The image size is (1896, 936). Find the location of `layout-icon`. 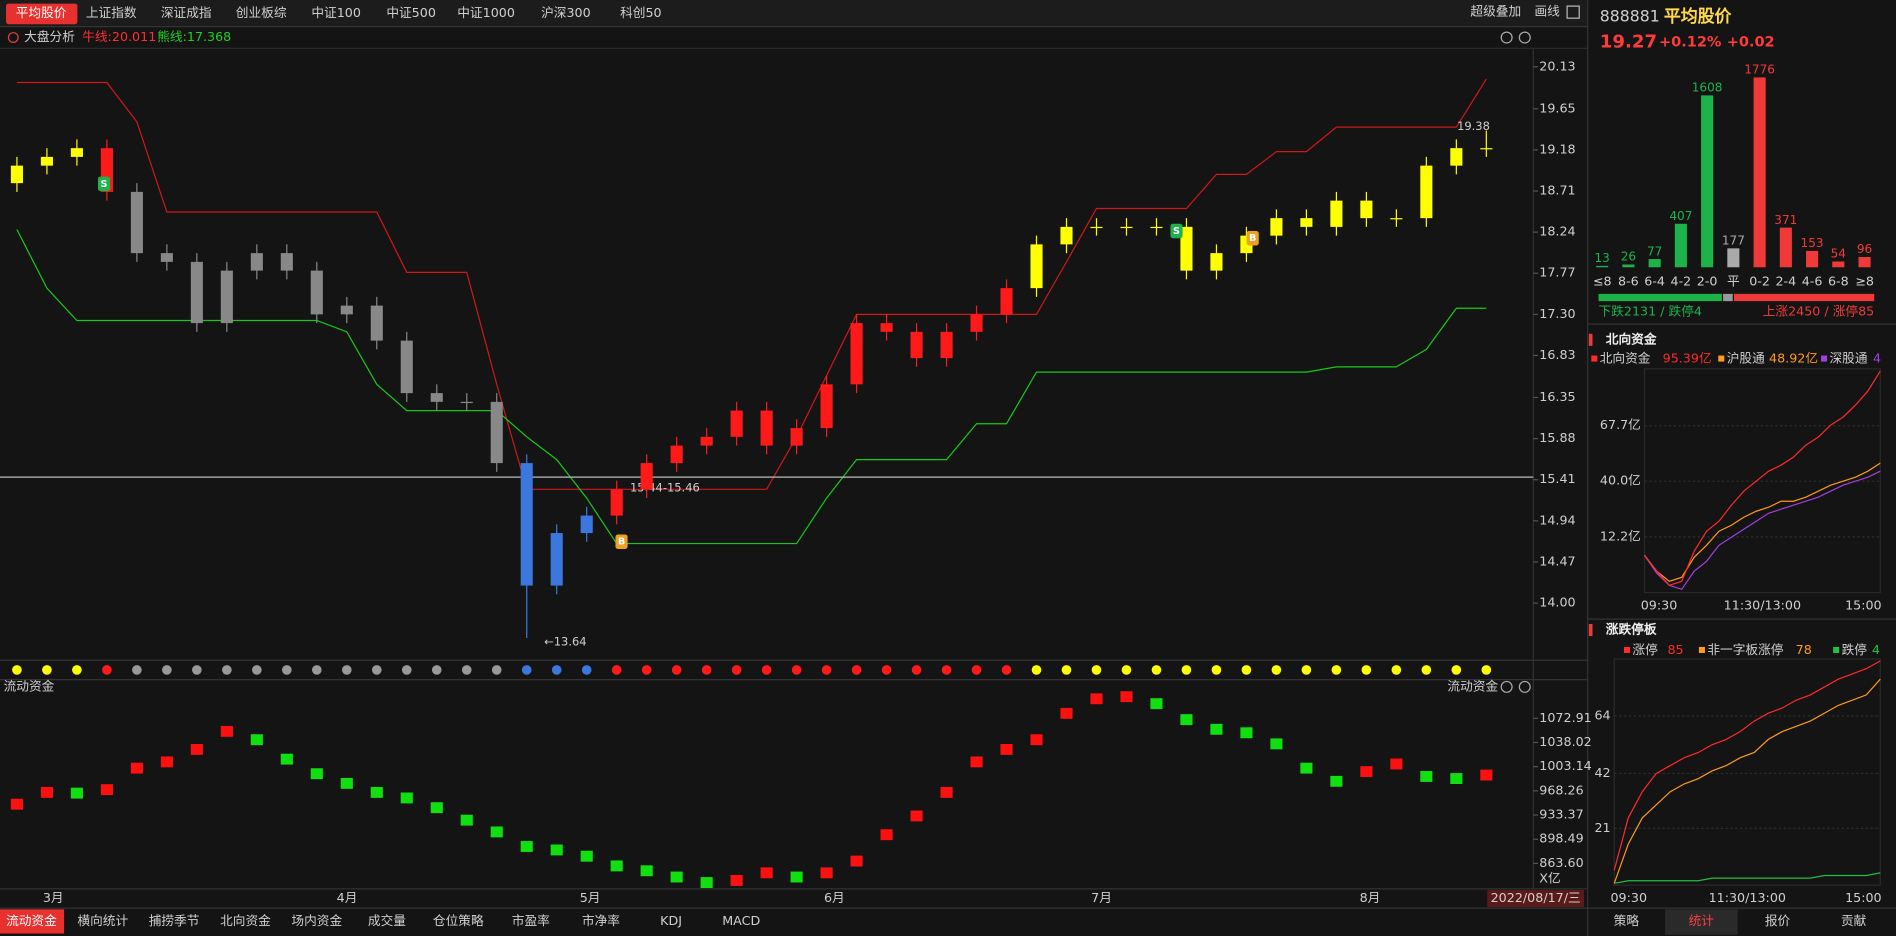

layout-icon is located at coordinates (1573, 12).